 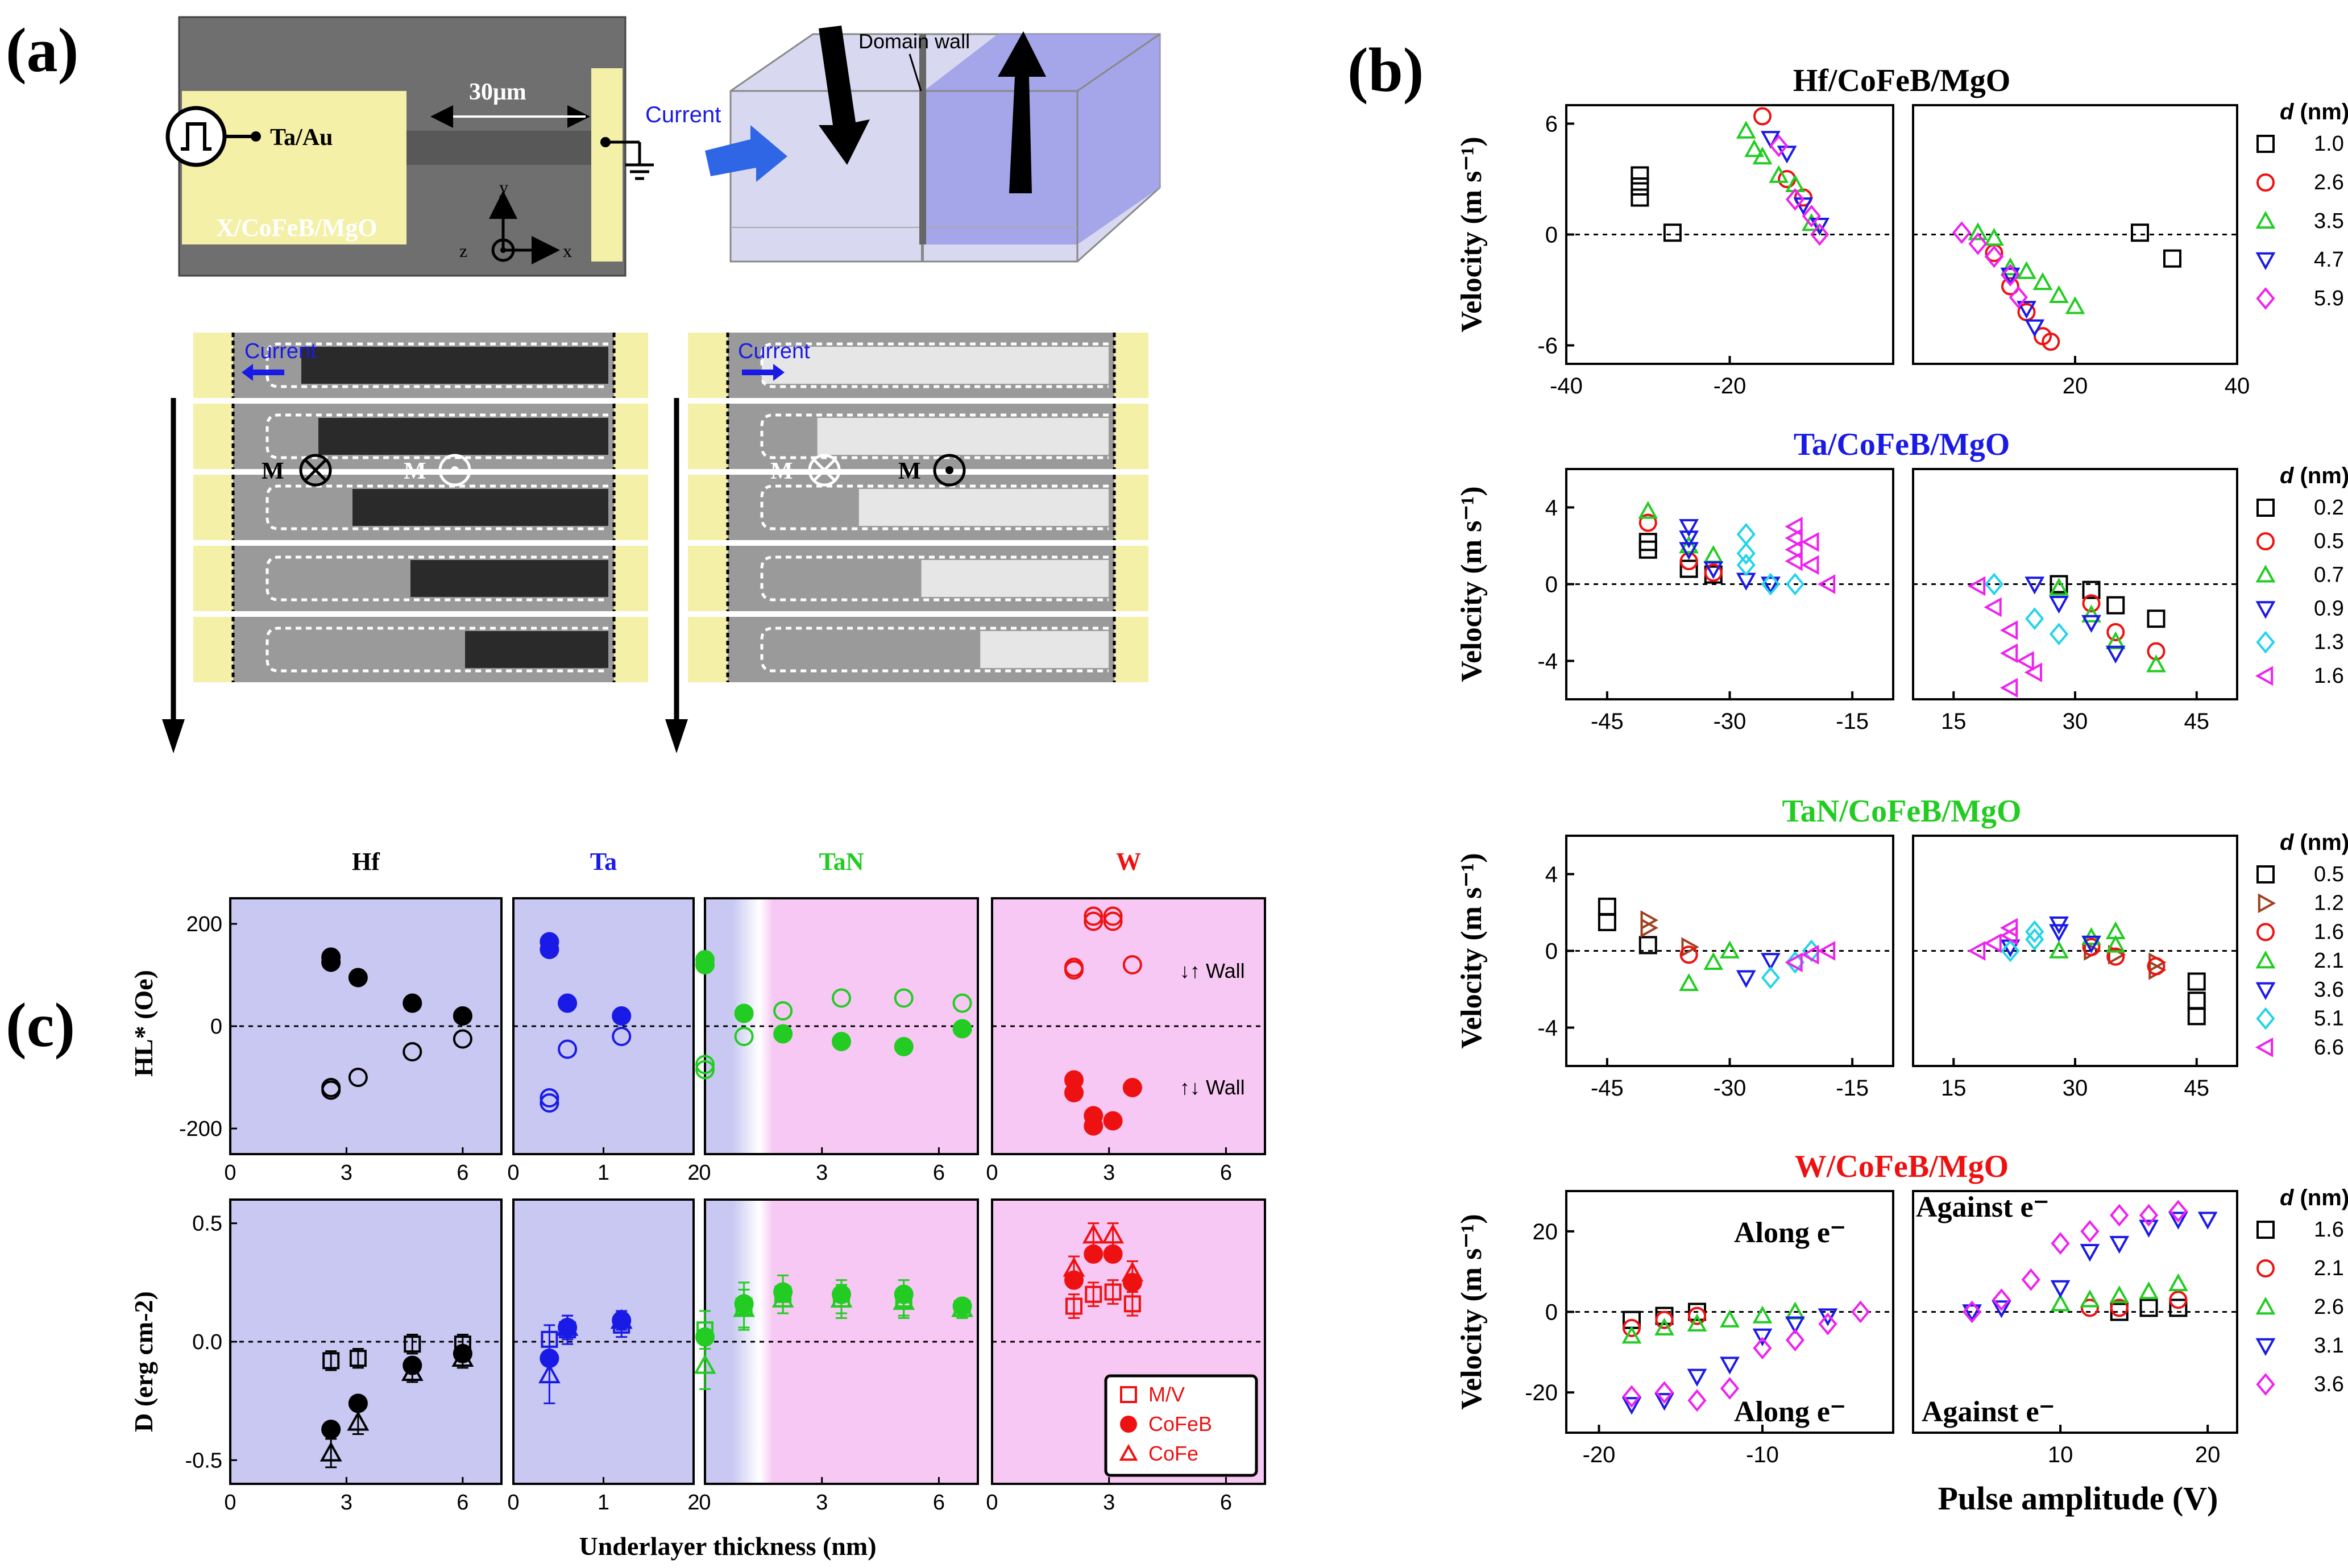 I want to click on y-tick-label: 20, so click(x=1545, y=1232).